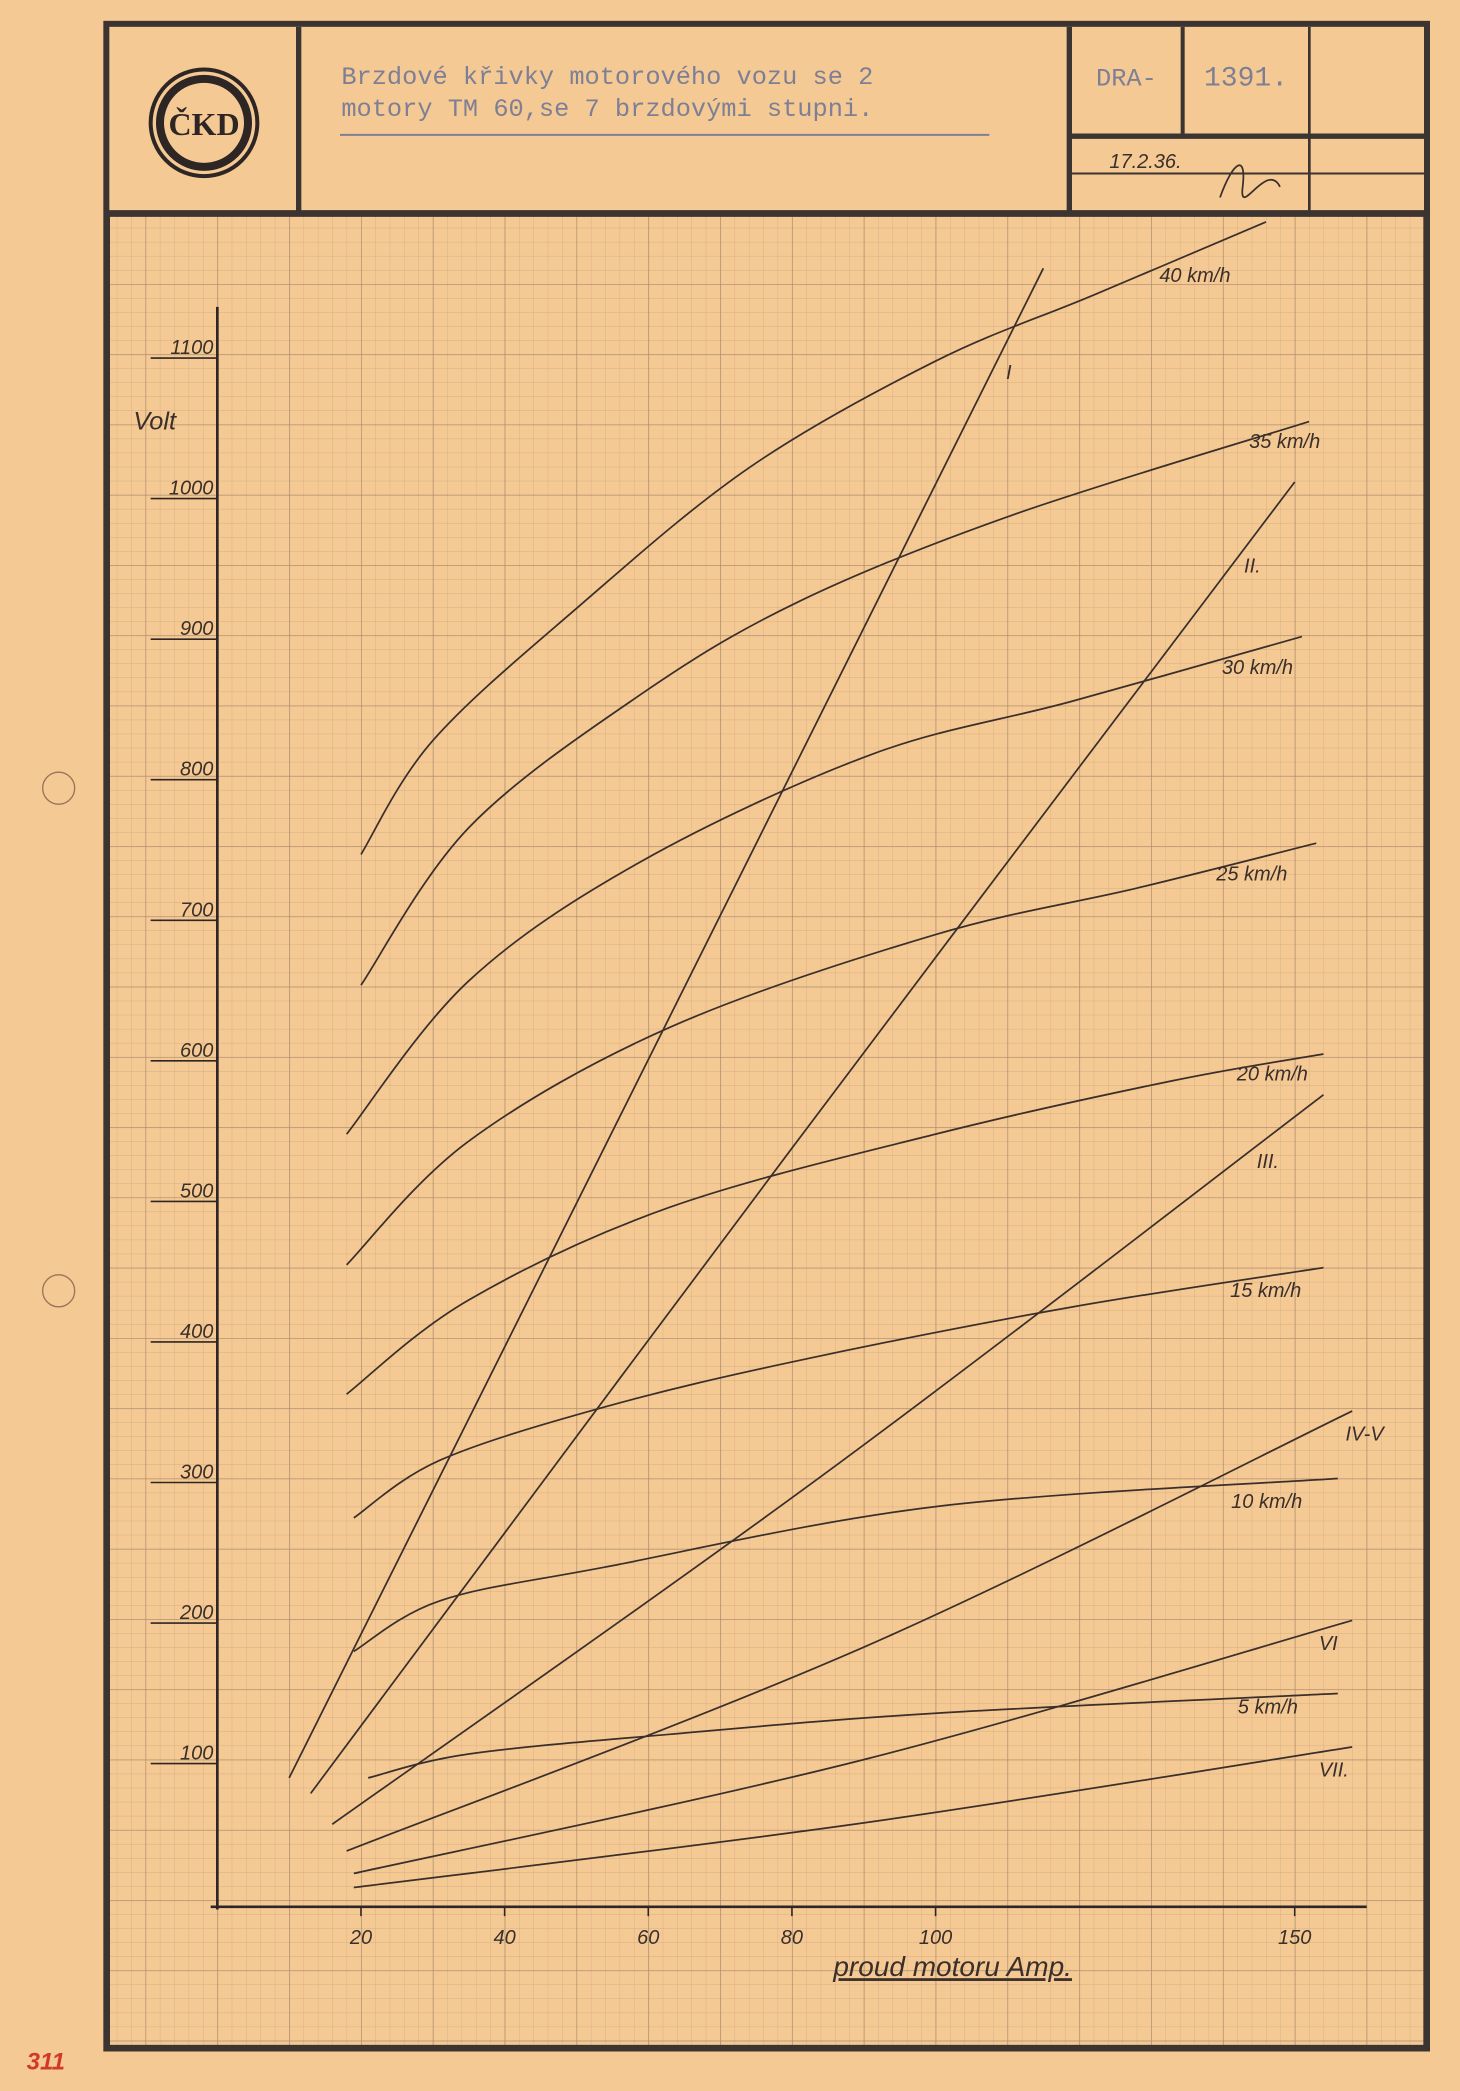  I want to click on y-axis-label: Volt, so click(155, 422).